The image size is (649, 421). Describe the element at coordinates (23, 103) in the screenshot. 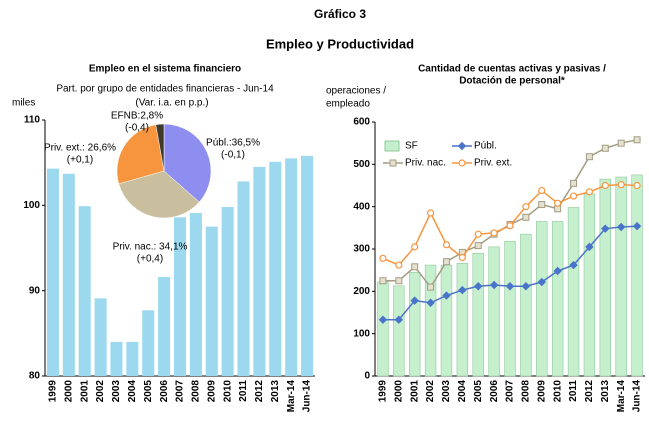

I see `y-axis-label: miles` at that location.